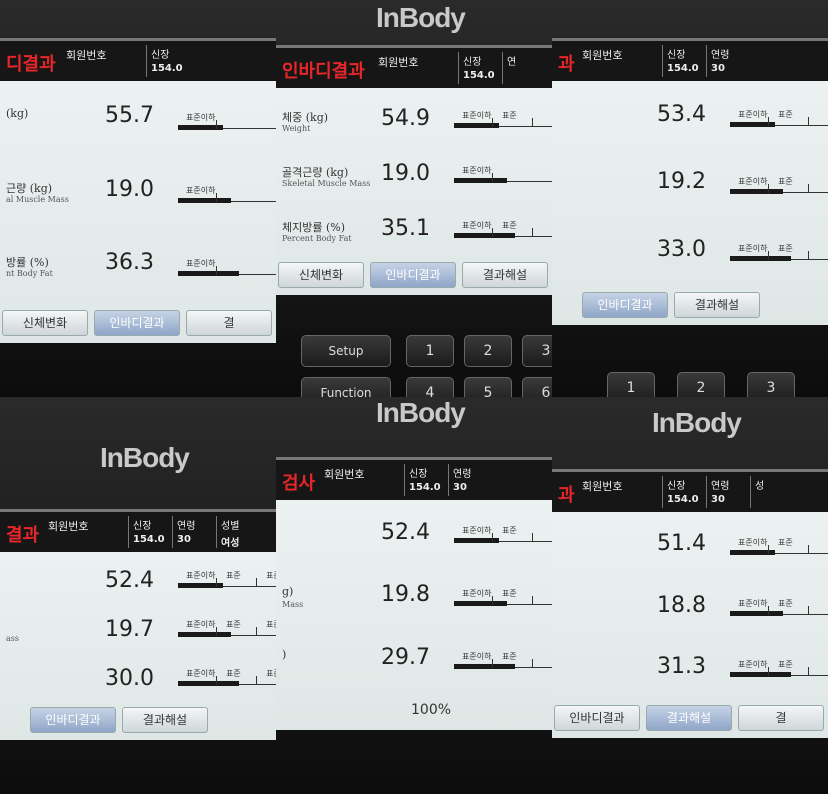 This screenshot has height=794, width=828. What do you see at coordinates (431, 710) in the screenshot?
I see `footer-text: 100%` at bounding box center [431, 710].